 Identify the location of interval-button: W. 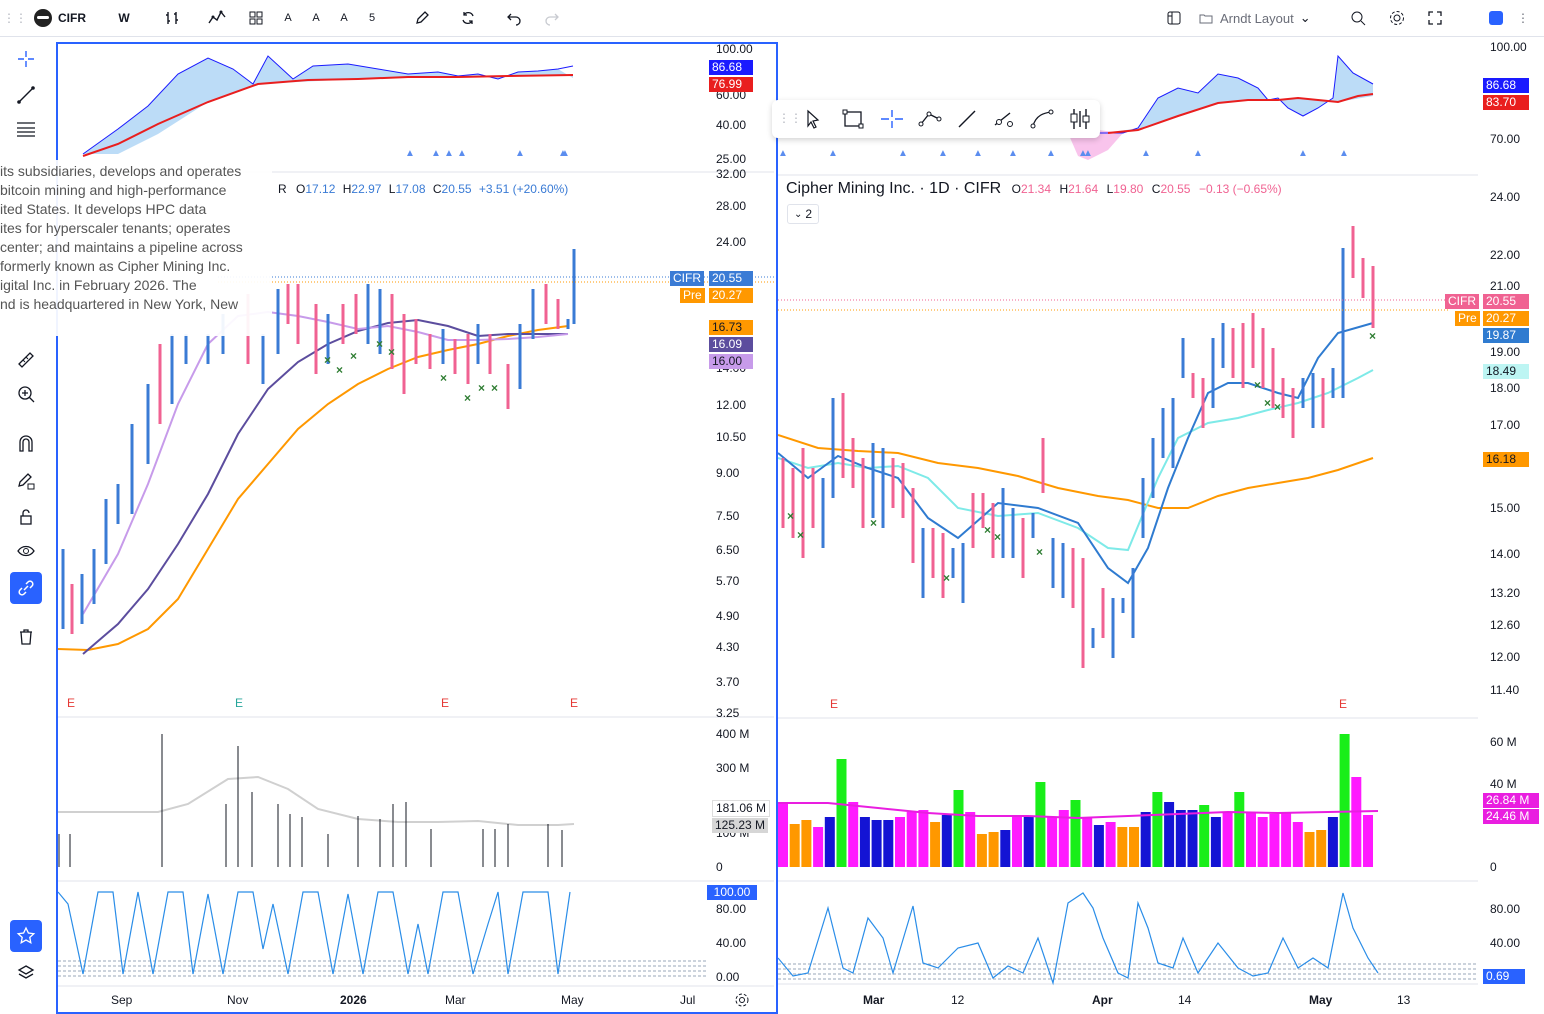
(124, 18).